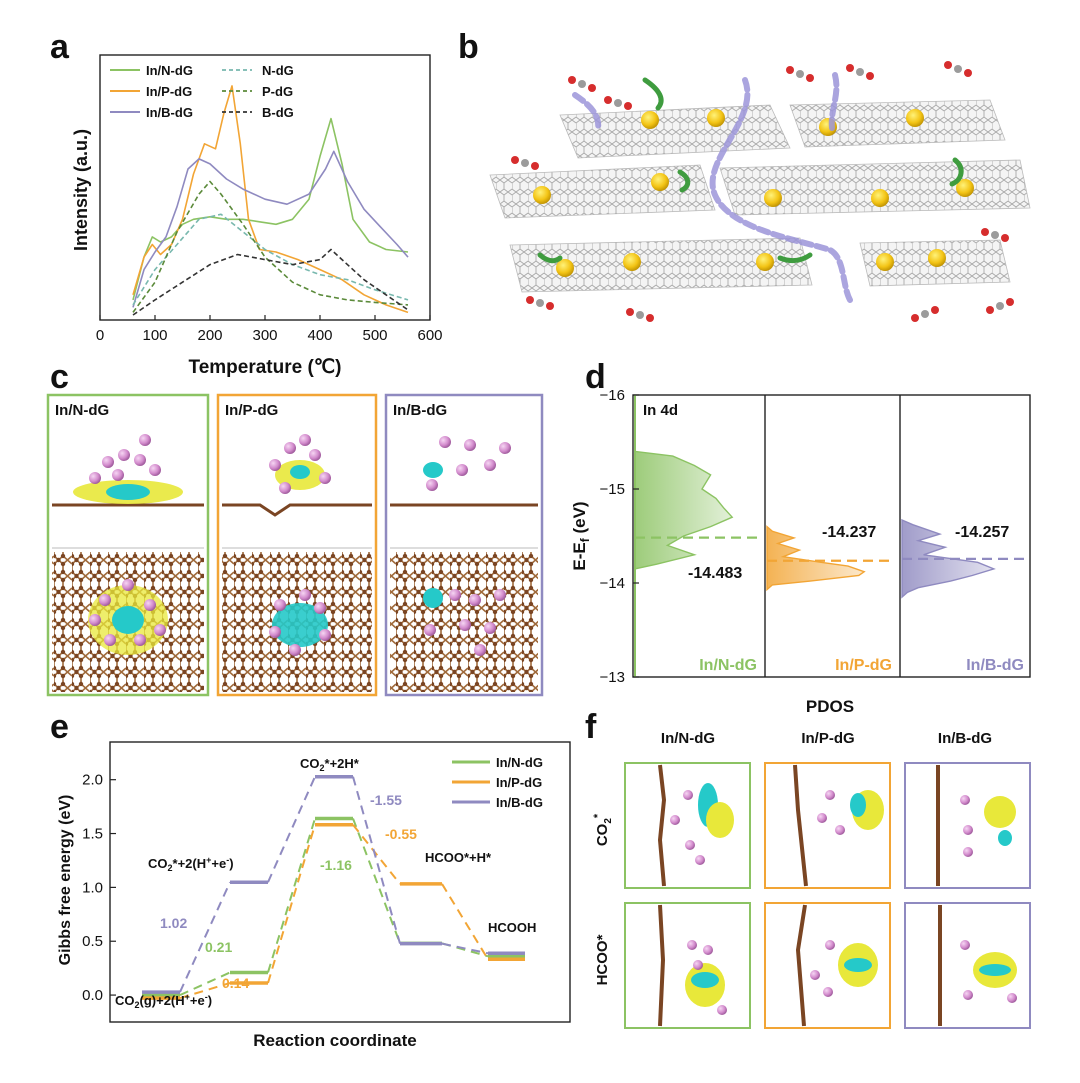 The width and height of the screenshot is (1080, 1083). I want to click on panel-e-series, so click(333, 887).